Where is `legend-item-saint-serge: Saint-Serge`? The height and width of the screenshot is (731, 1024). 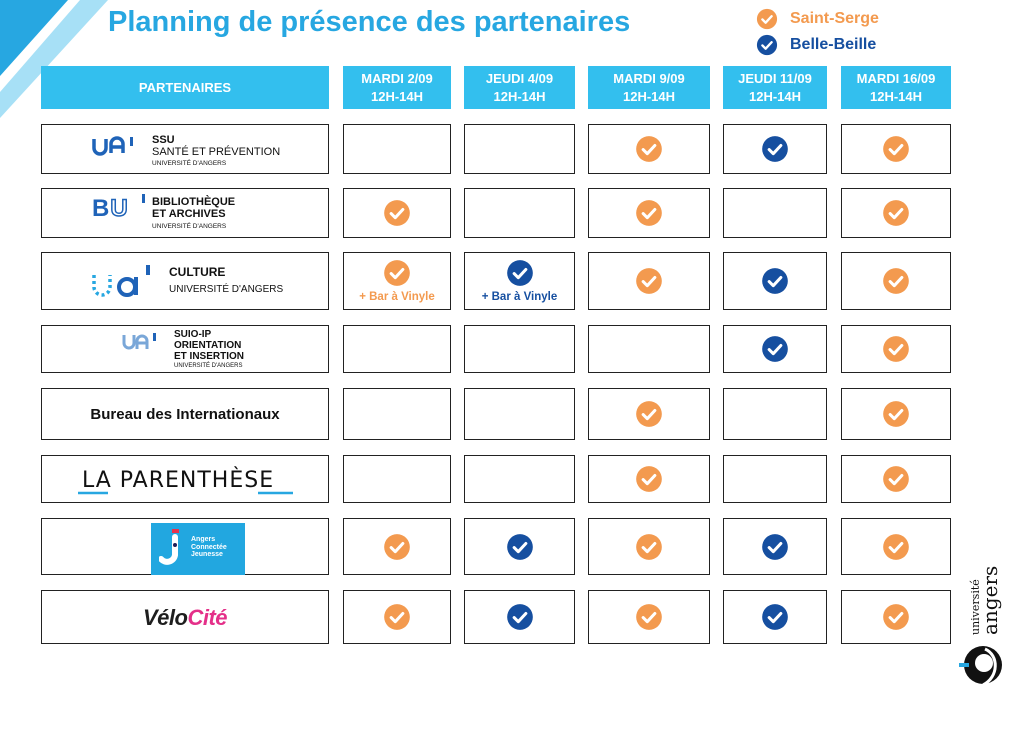
legend-item-saint-serge: Saint-Serge is located at coordinates (817, 19).